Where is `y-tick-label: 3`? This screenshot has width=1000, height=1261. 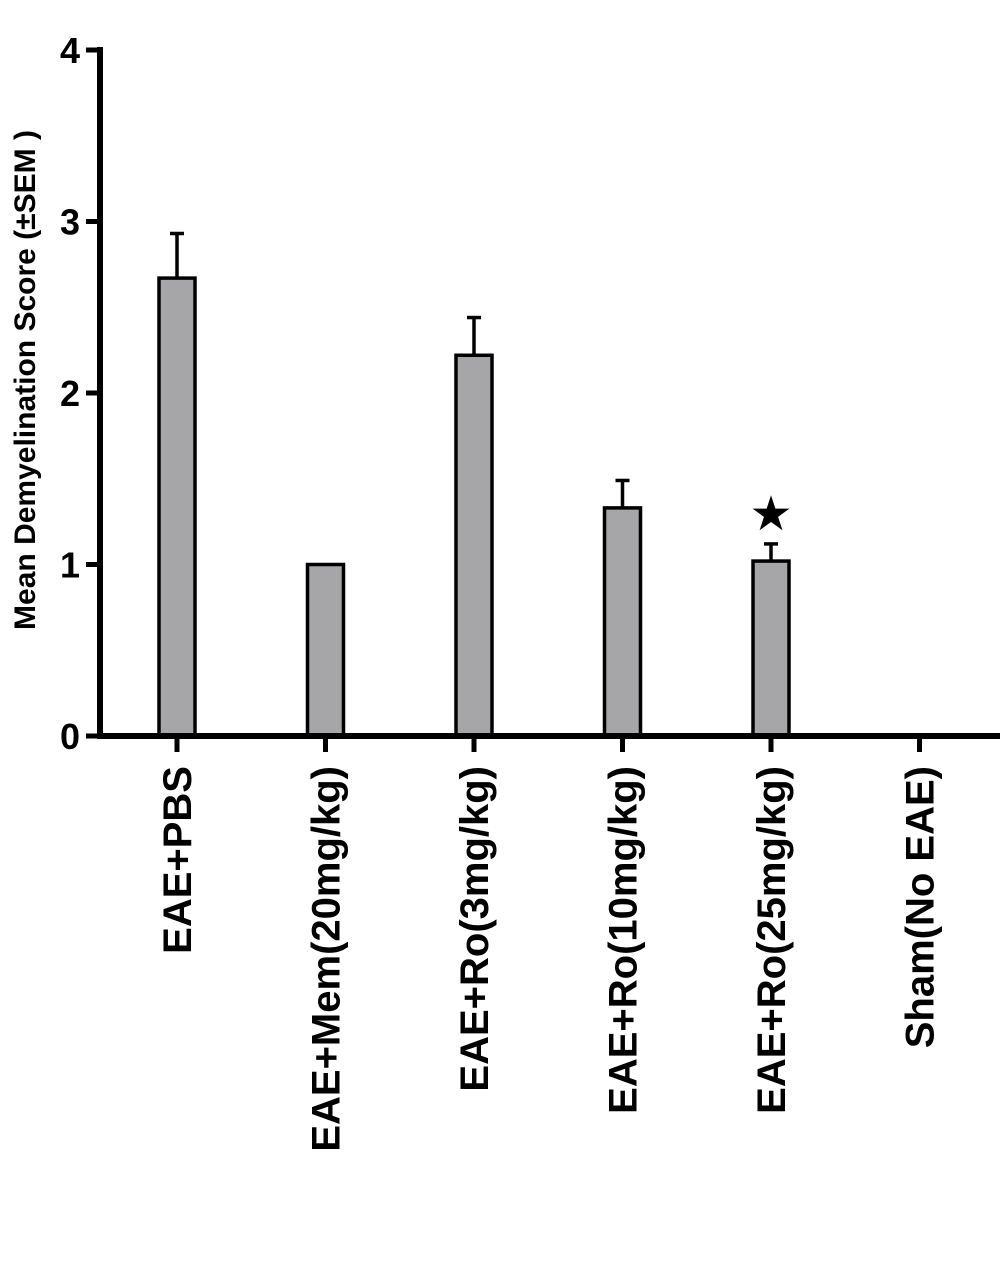 y-tick-label: 3 is located at coordinates (70, 222).